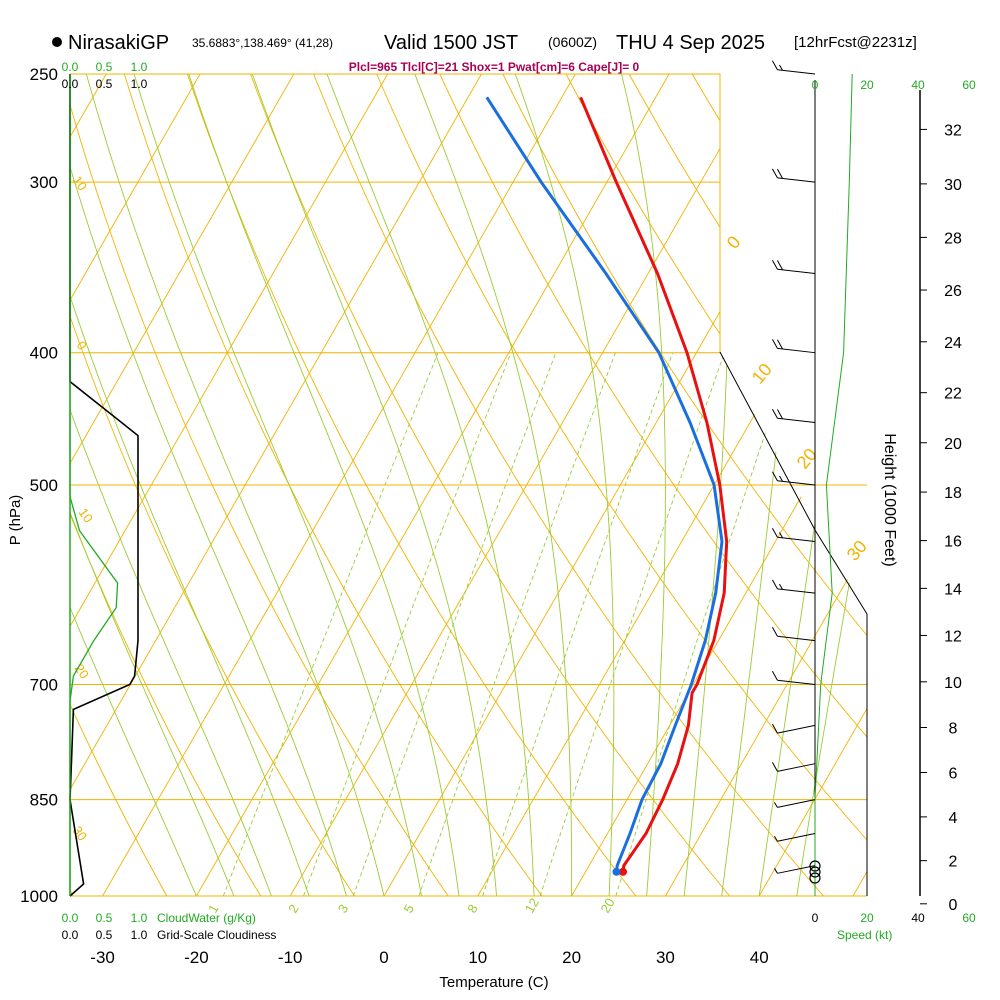 The image size is (1000, 1000). I want to click on cloudwater-scale-top: 0.0, so click(70, 67).